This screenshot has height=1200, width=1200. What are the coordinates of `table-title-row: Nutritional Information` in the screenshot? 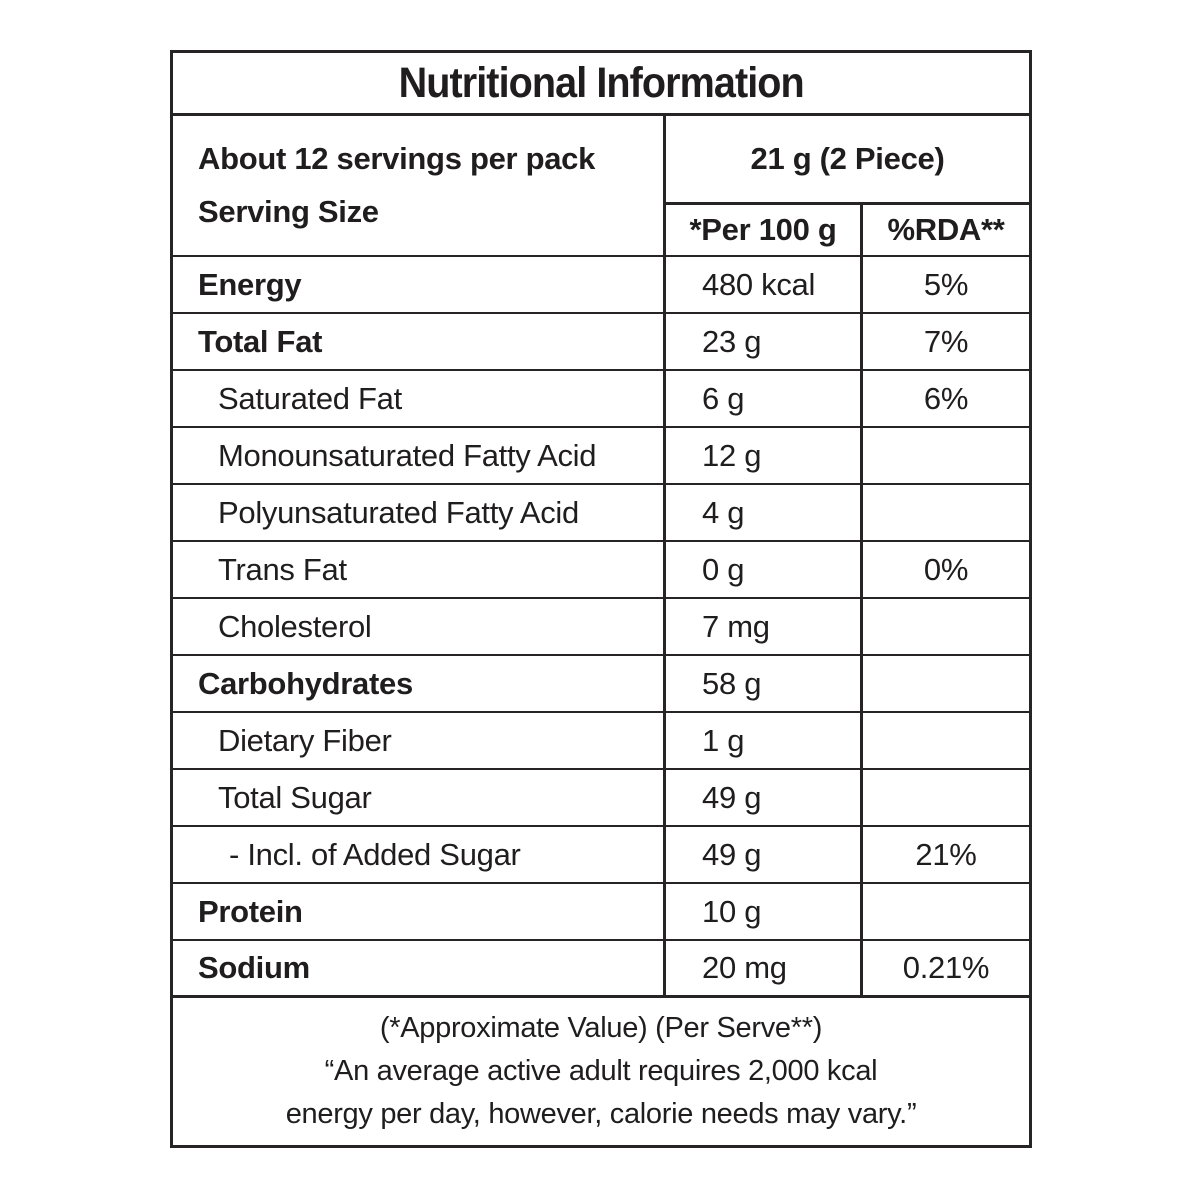 It's located at (601, 84).